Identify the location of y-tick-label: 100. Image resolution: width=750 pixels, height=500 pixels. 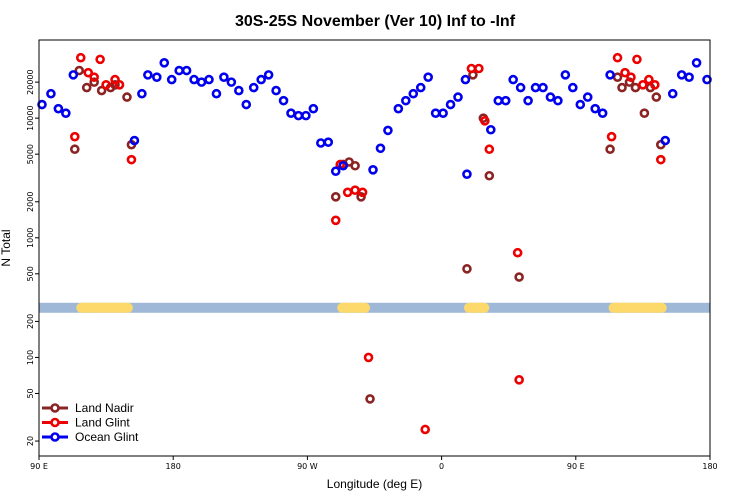
(30, 357).